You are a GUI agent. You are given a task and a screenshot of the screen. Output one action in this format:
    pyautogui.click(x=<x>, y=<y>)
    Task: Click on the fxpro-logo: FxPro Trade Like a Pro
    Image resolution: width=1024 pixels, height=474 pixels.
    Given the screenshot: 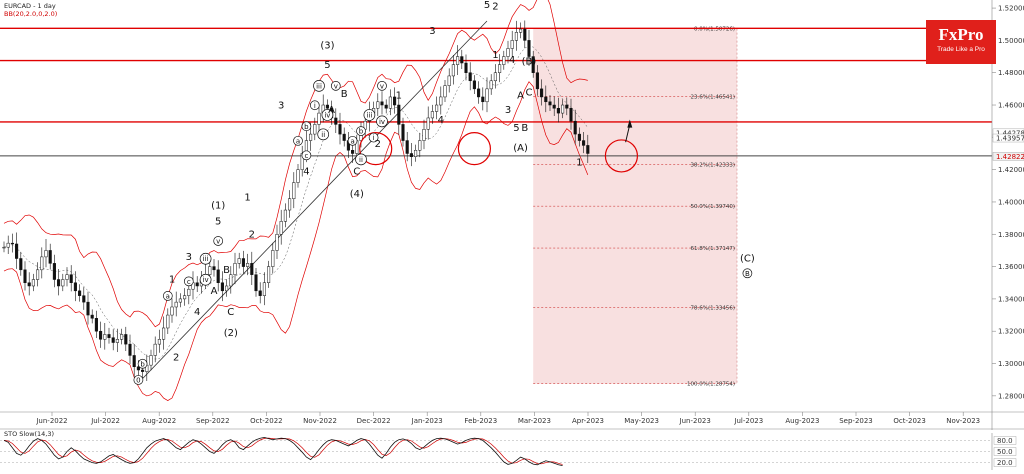 What is the action you would take?
    pyautogui.click(x=961, y=42)
    